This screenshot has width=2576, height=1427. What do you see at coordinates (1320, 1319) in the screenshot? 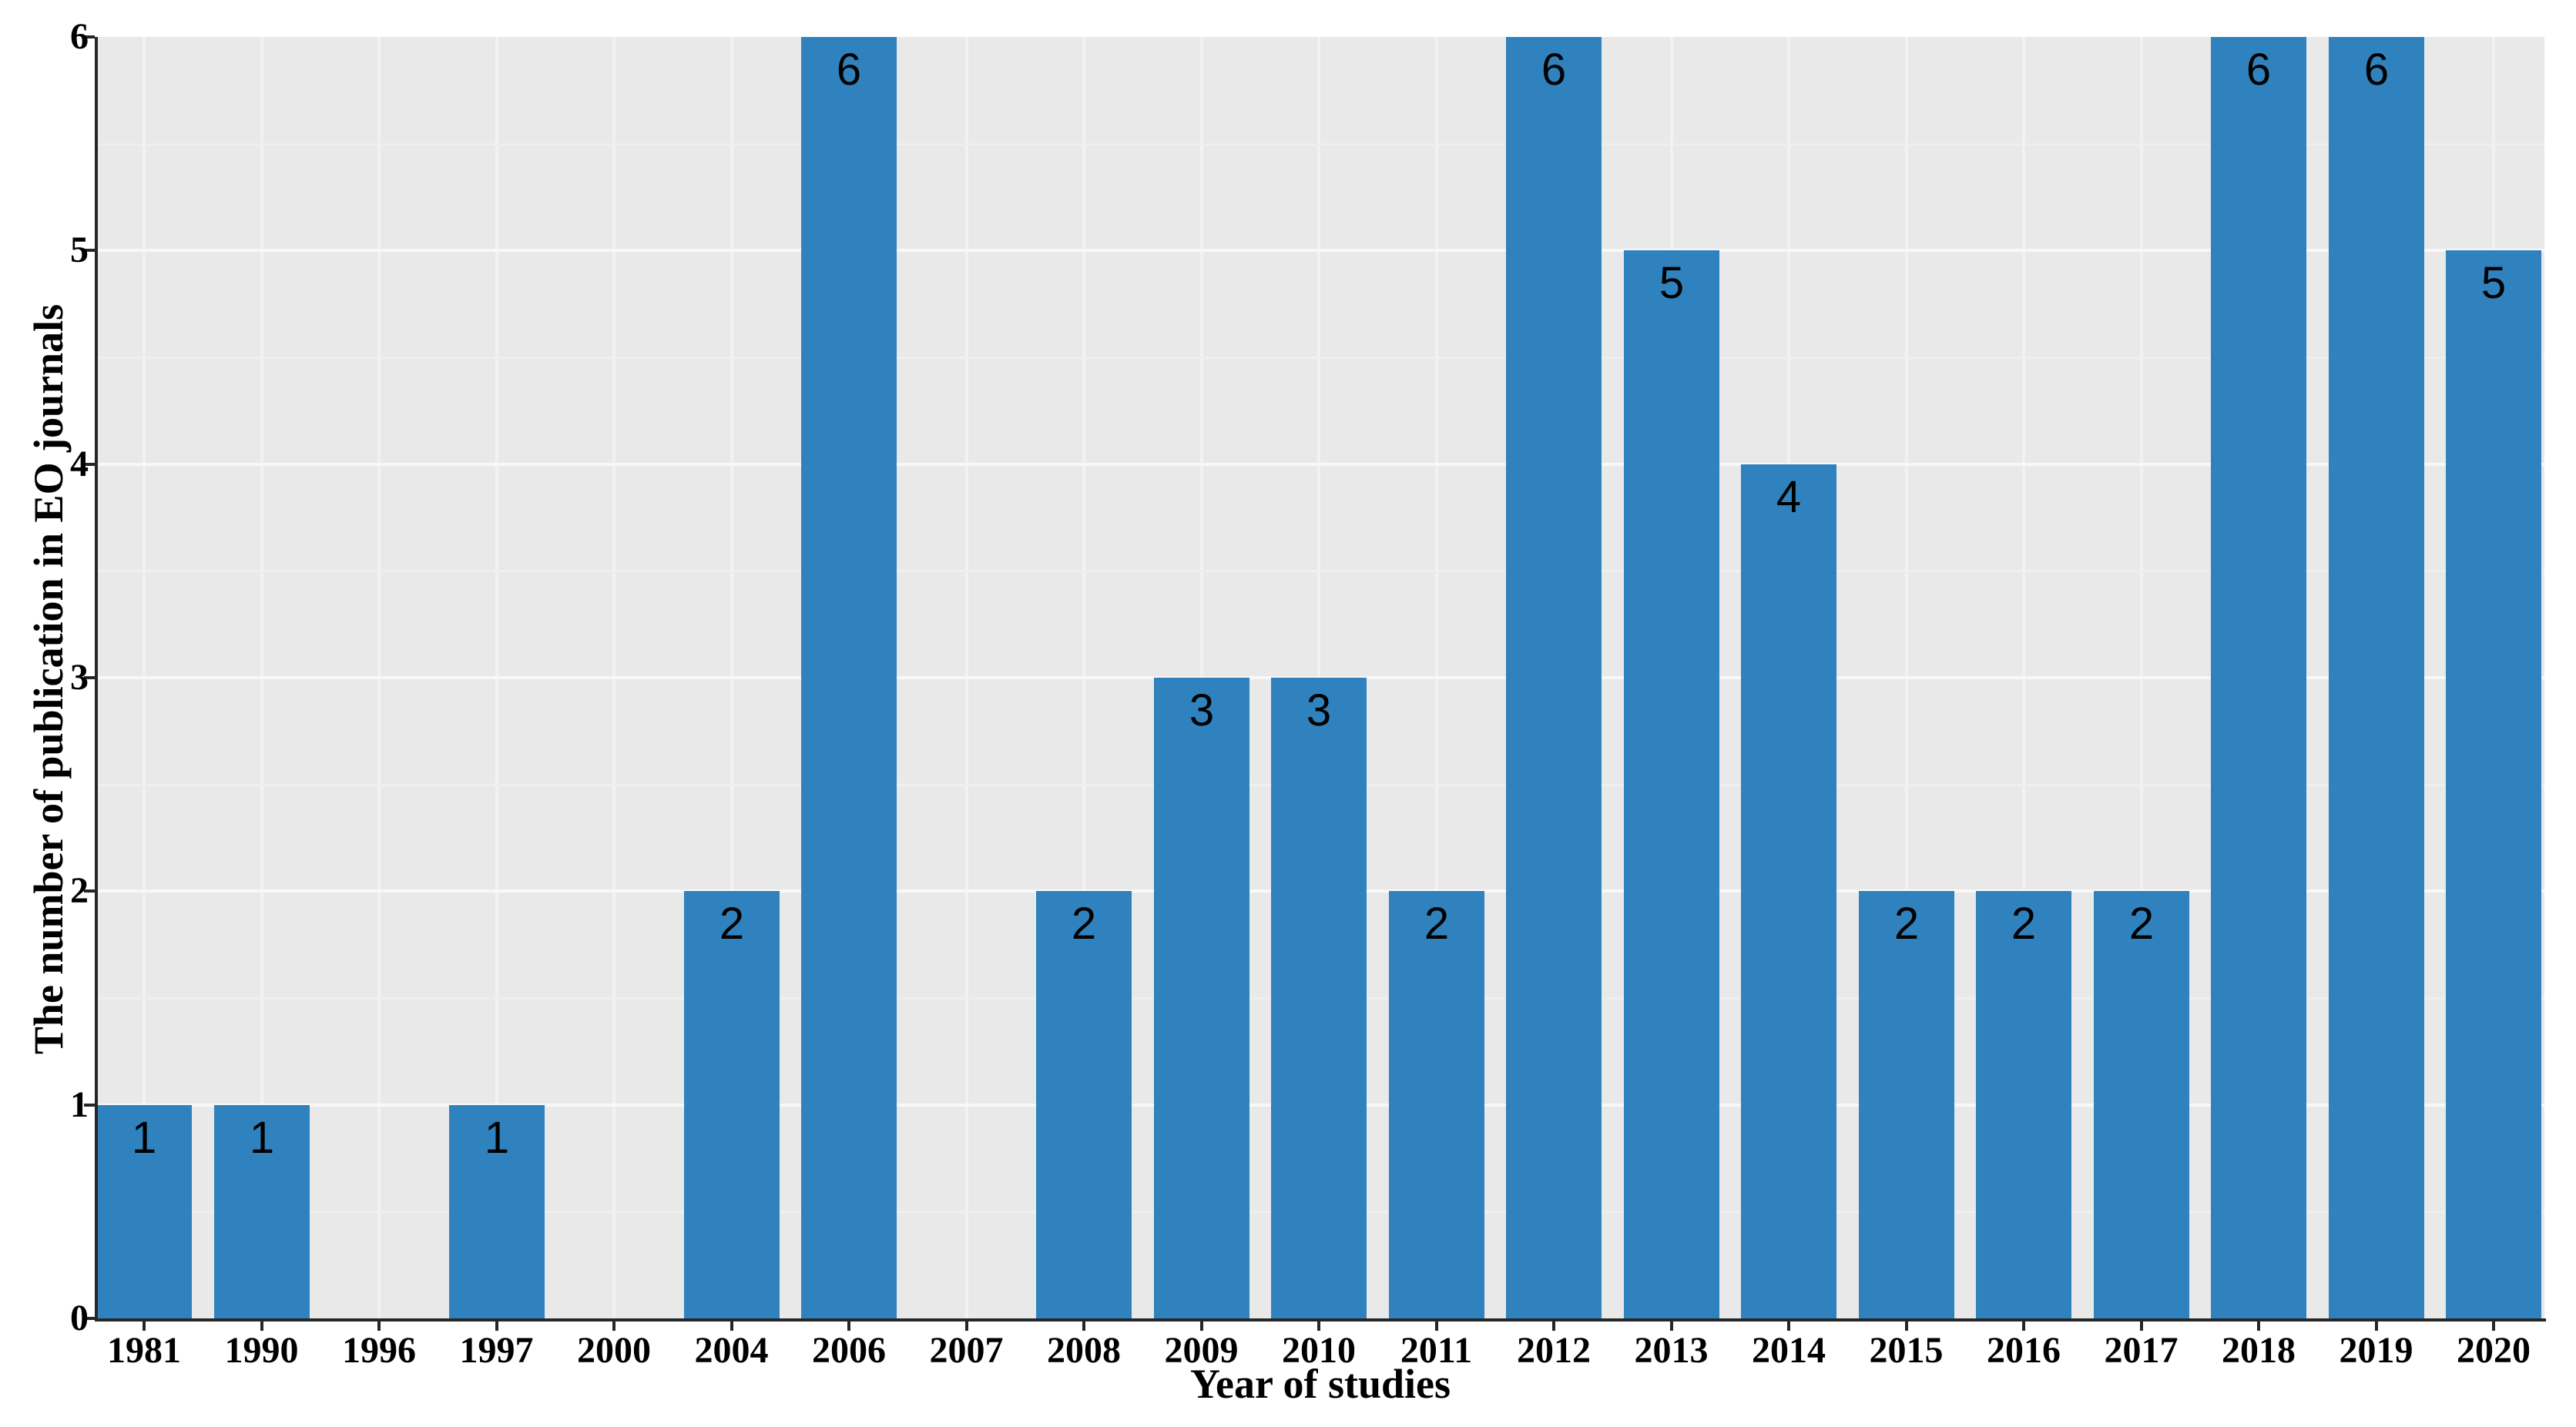
I see `x-axis-line` at bounding box center [1320, 1319].